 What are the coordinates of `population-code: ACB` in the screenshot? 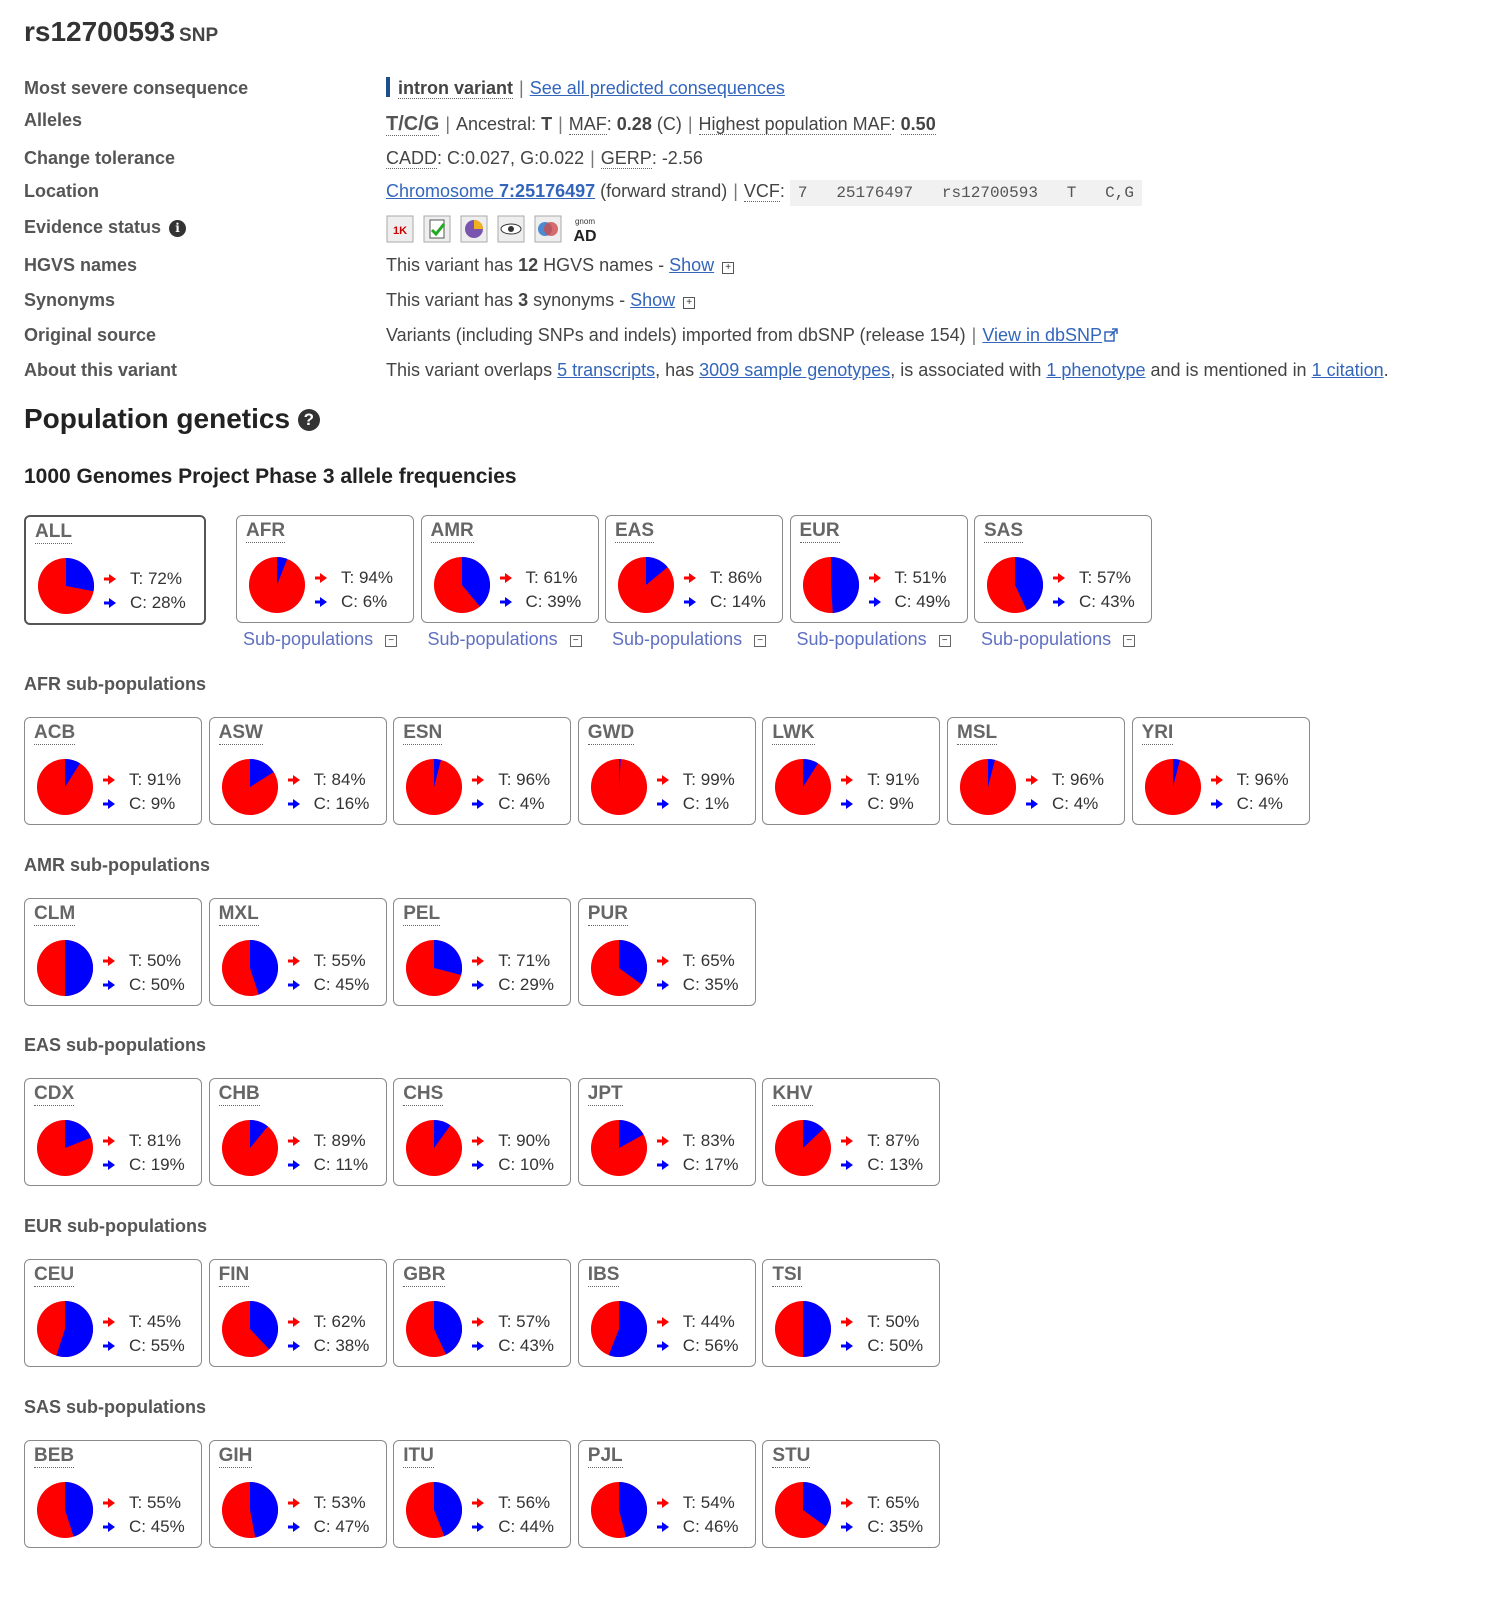 It's located at (55, 733).